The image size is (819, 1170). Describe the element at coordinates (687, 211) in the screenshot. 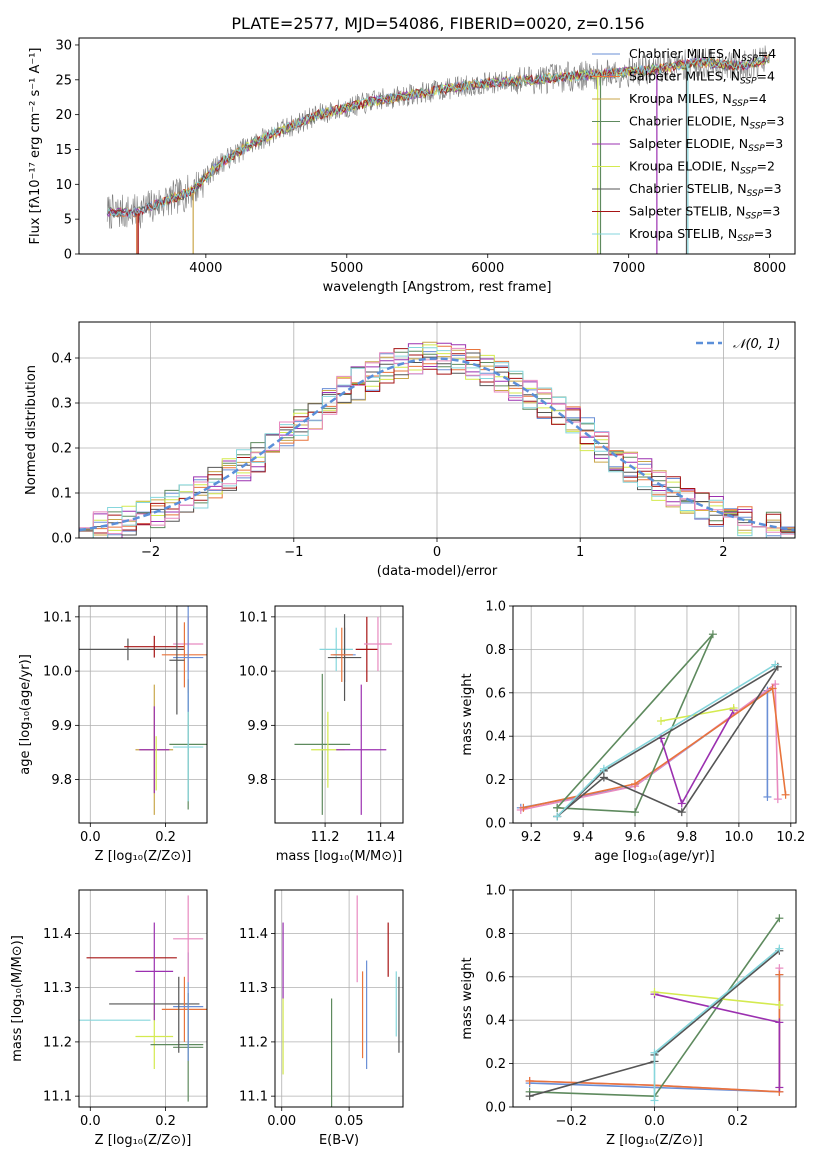

I see `legend-label-prefix: Salpeter STELIB, N` at that location.